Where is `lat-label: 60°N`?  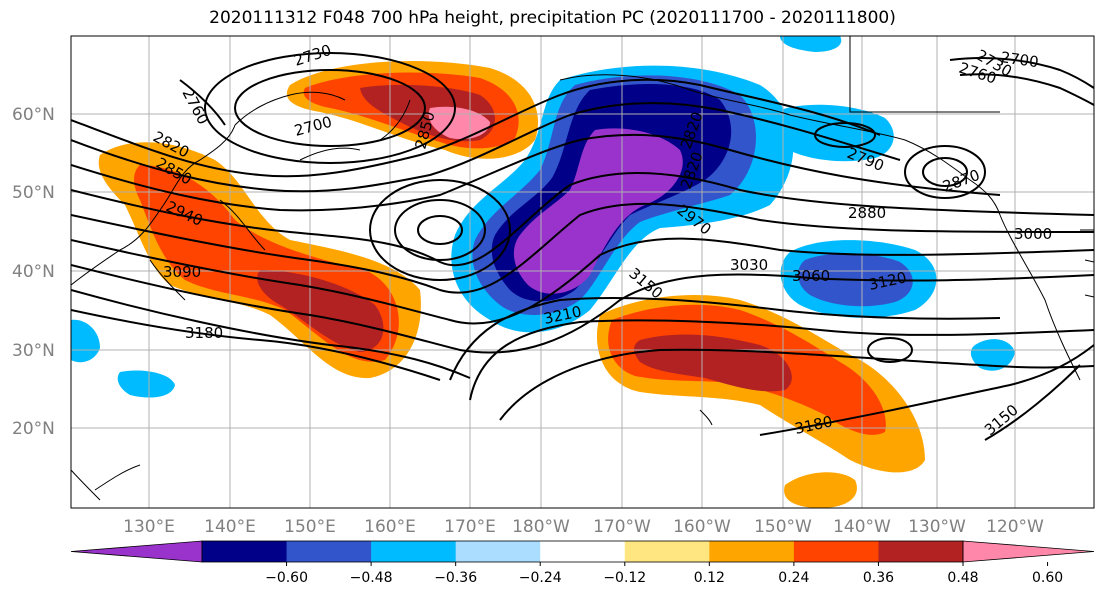
lat-label: 60°N is located at coordinates (33, 115).